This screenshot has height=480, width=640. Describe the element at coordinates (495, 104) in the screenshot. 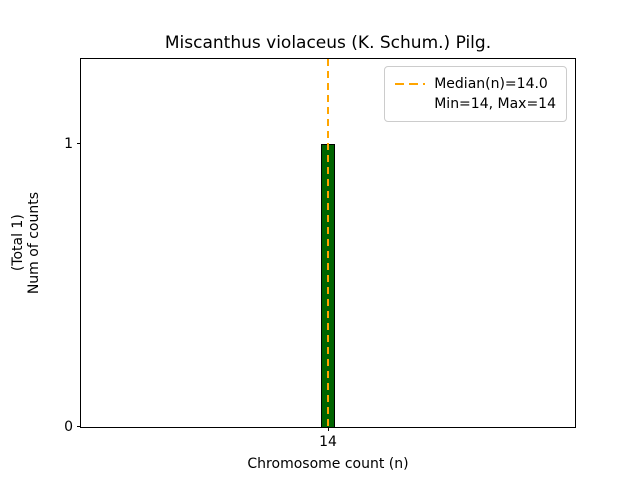

I see `legend-label-minmax: Min=14, Max=14` at that location.